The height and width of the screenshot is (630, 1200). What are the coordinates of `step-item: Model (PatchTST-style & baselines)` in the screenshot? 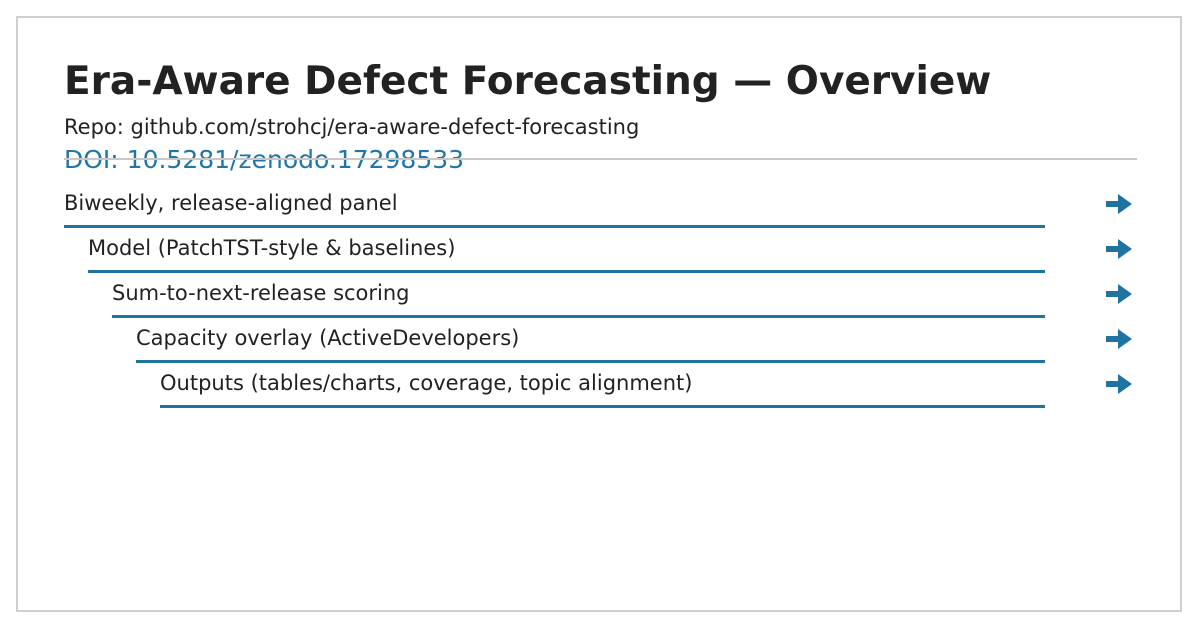 It's located at (566, 253).